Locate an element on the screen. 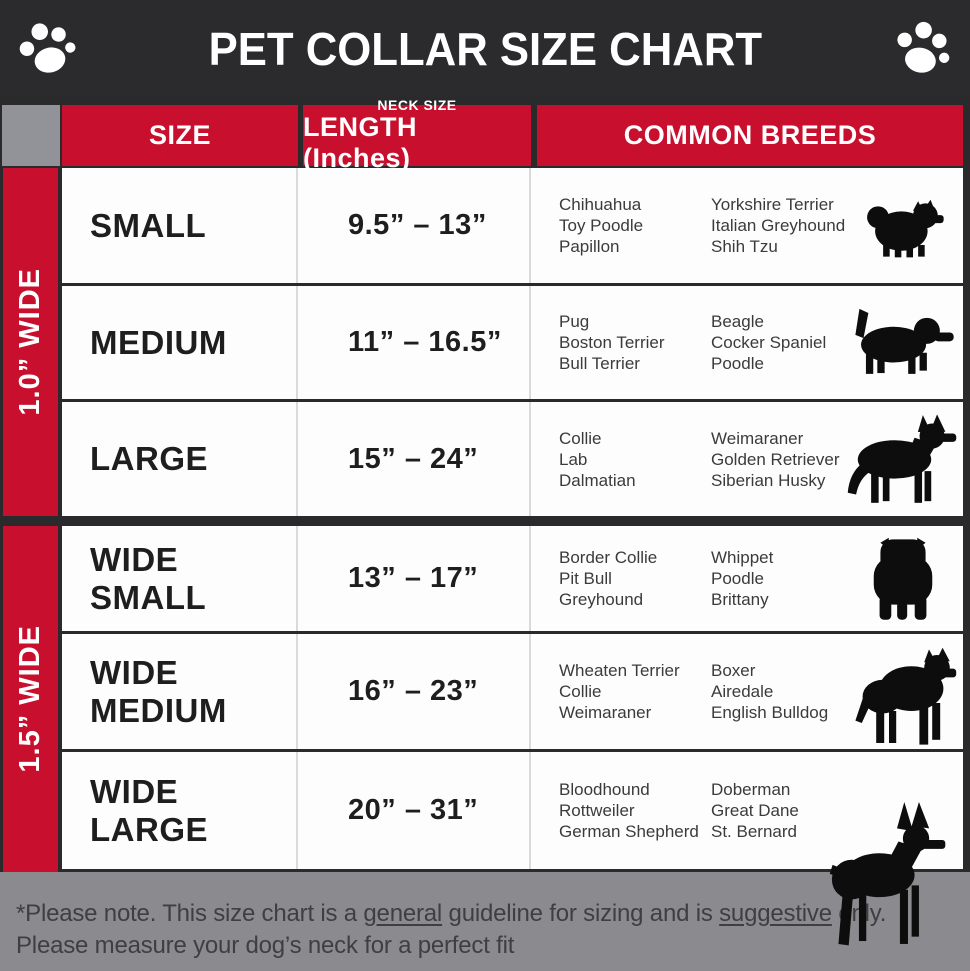 The image size is (970, 971). breed-item: Pit Bull is located at coordinates (585, 578).